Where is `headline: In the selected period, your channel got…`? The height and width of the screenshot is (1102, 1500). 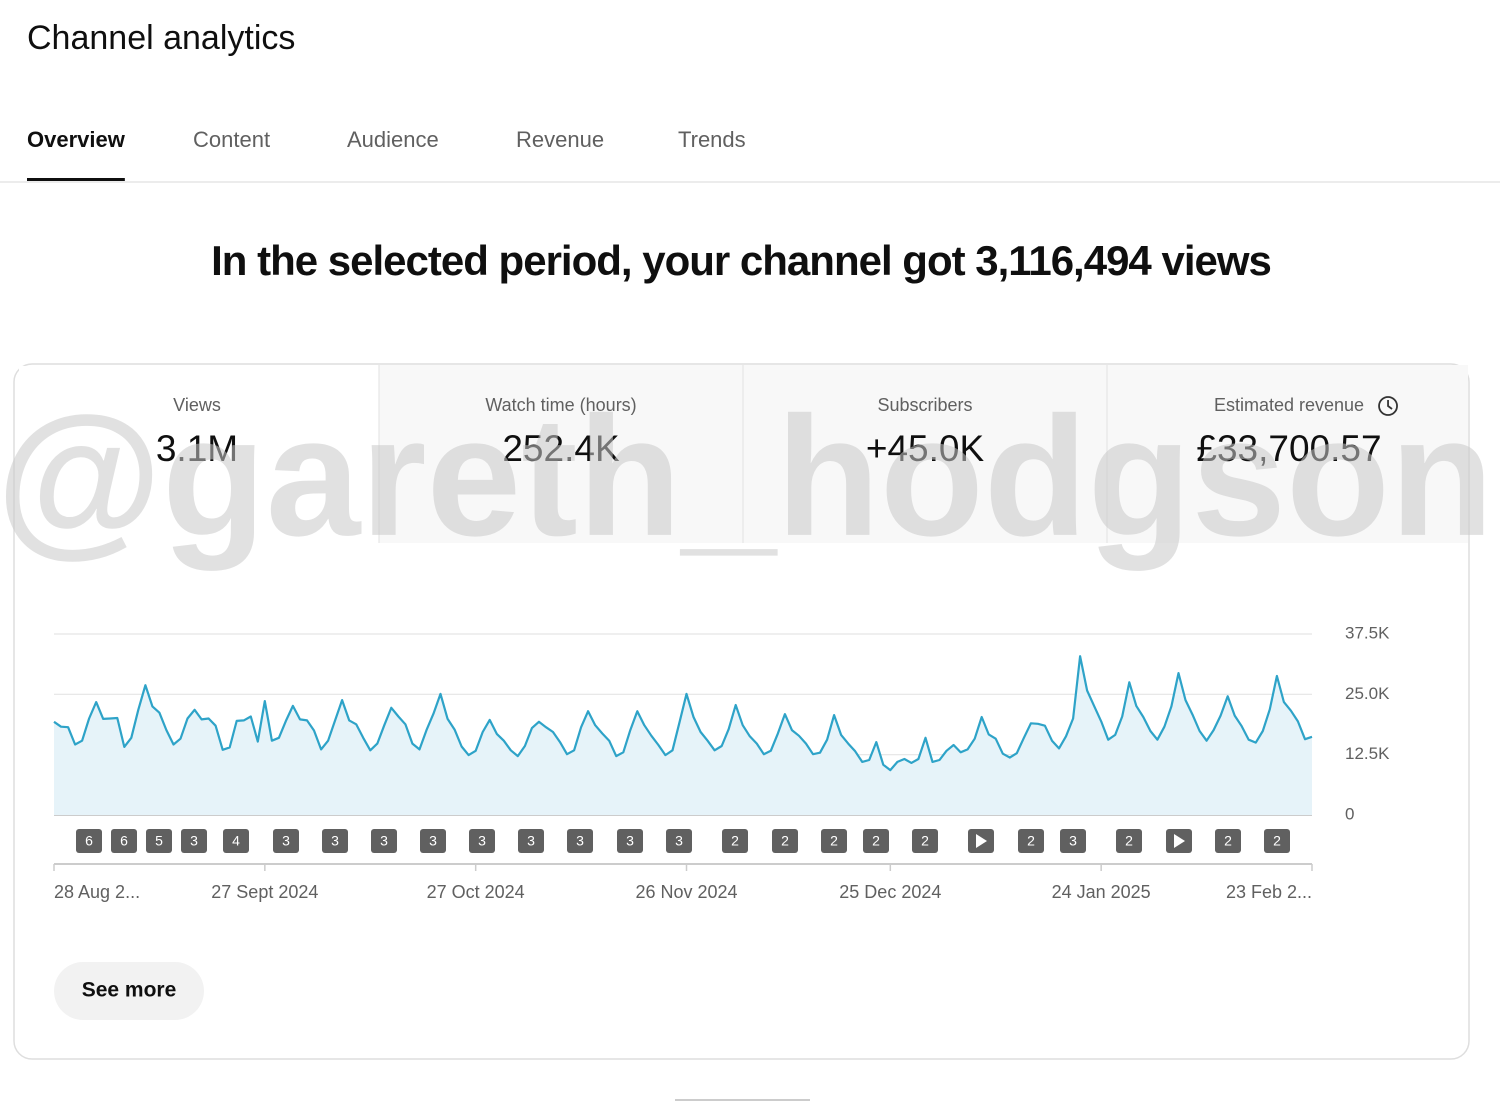 headline: In the selected period, your channel got… is located at coordinates (741, 260).